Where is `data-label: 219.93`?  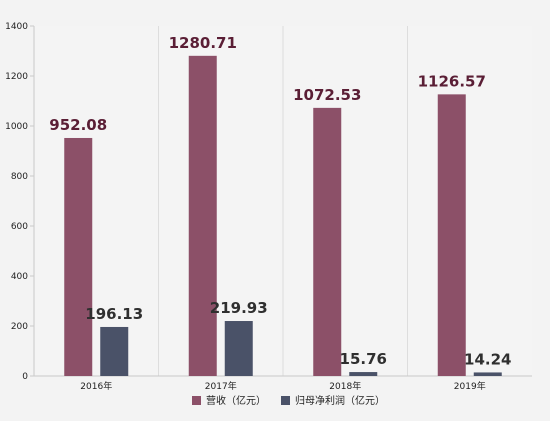 data-label: 219.93 is located at coordinates (239, 308).